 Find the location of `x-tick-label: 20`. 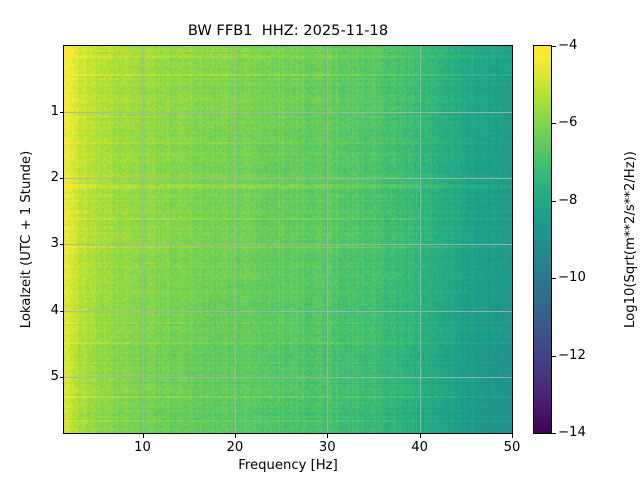

x-tick-label: 20 is located at coordinates (235, 447).